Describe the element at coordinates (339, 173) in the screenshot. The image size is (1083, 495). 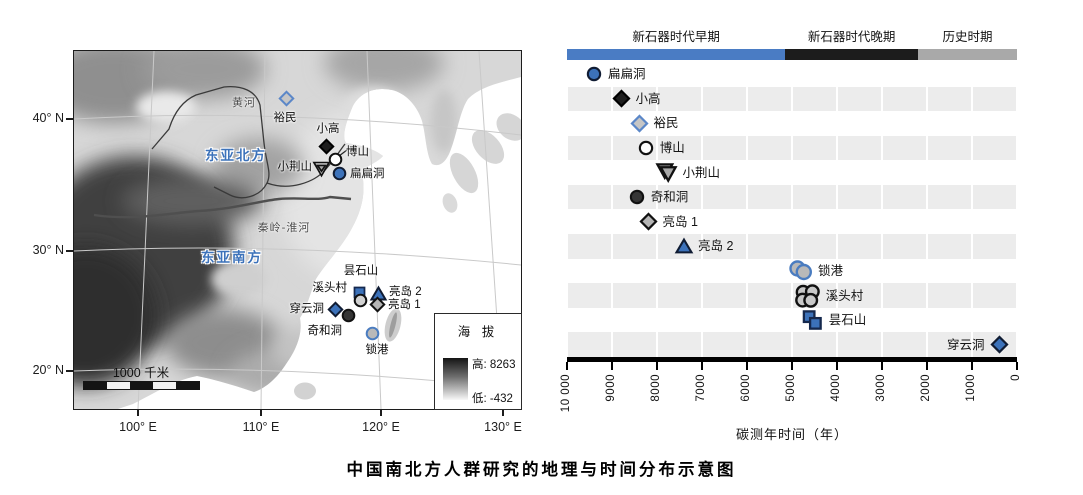
I see `map-marker-bianbiandong` at that location.